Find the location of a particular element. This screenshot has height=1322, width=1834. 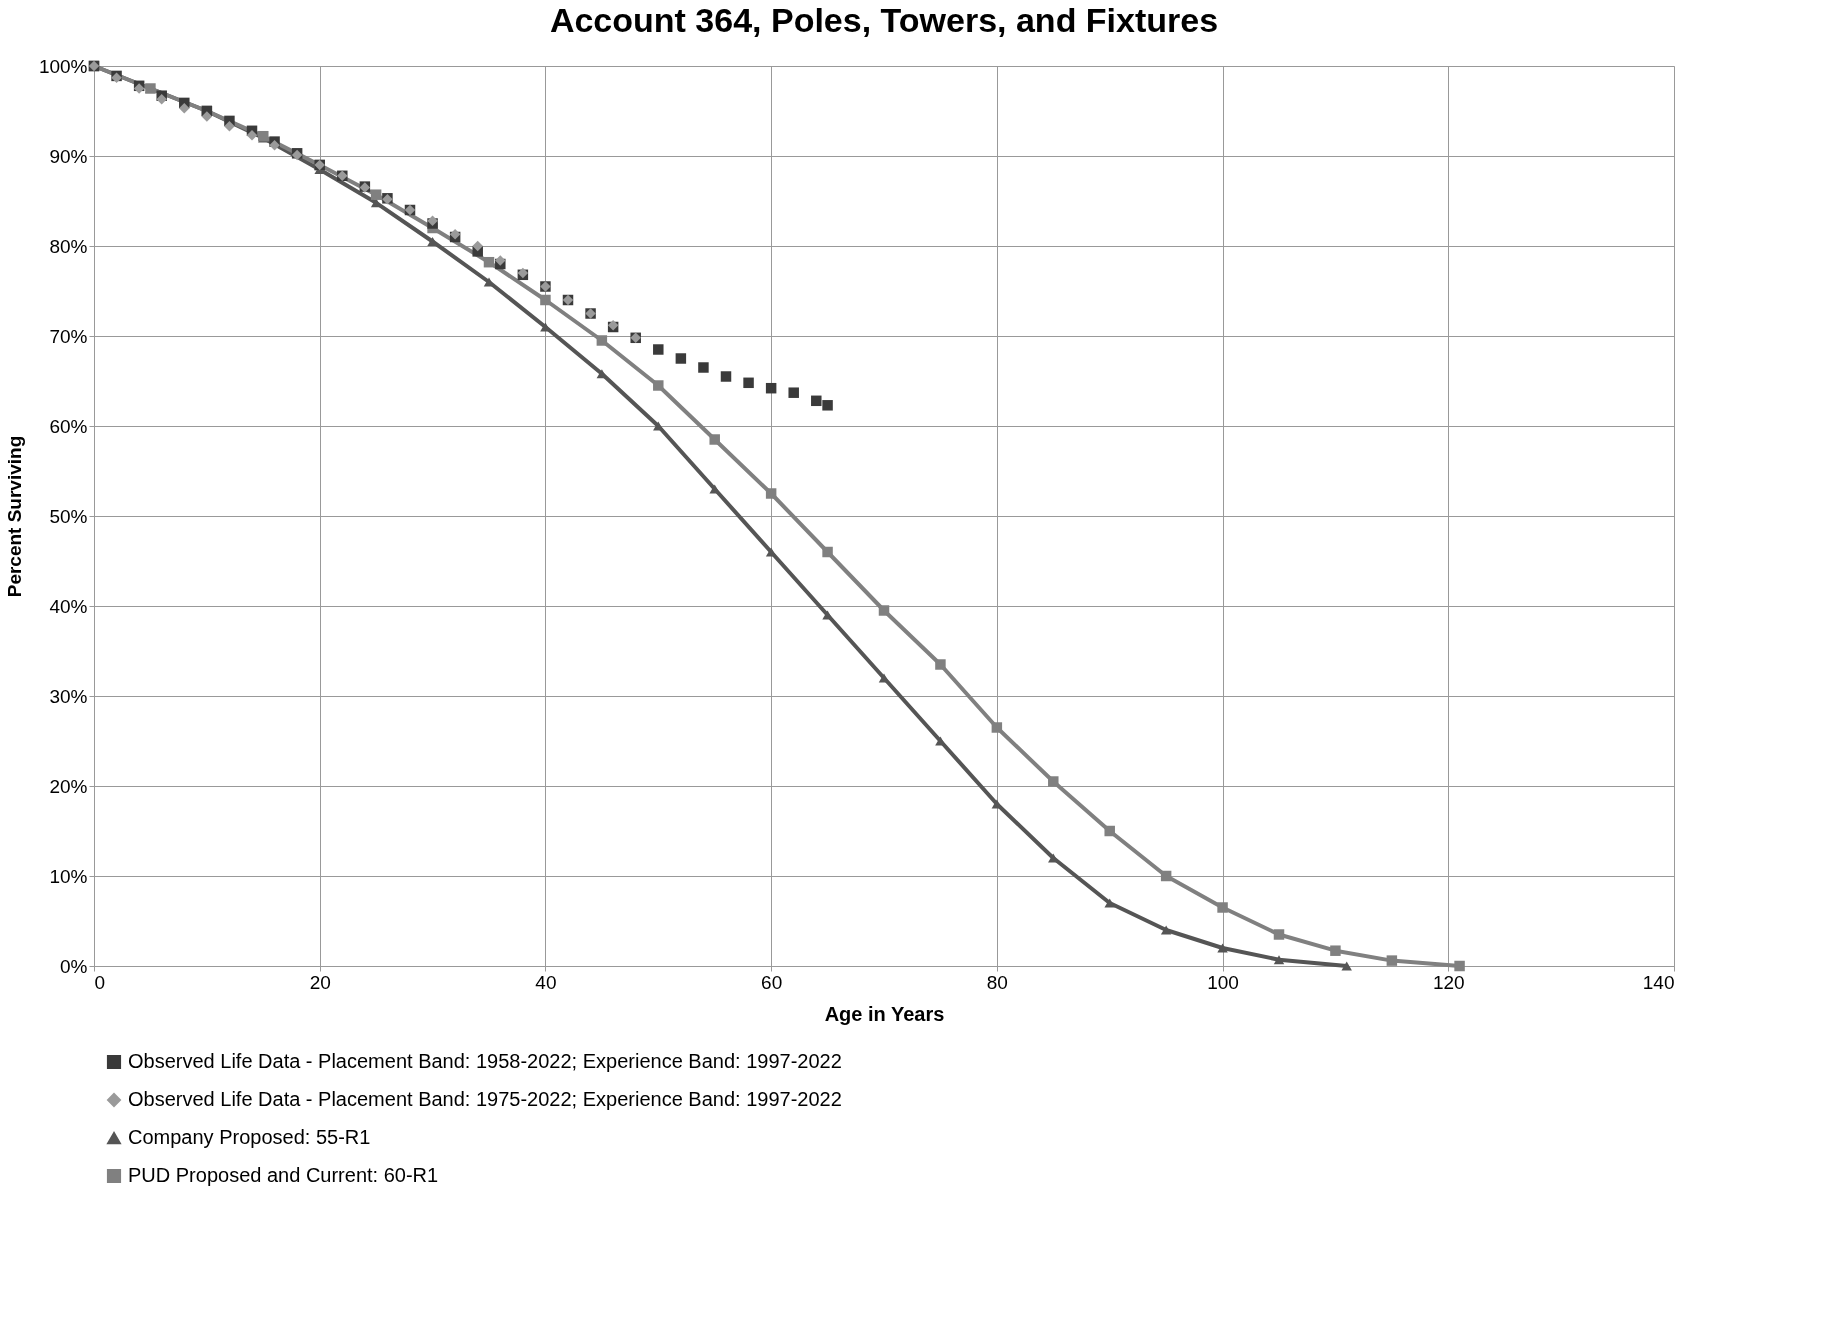

y-tick-label: 60% is located at coordinates (68, 426).